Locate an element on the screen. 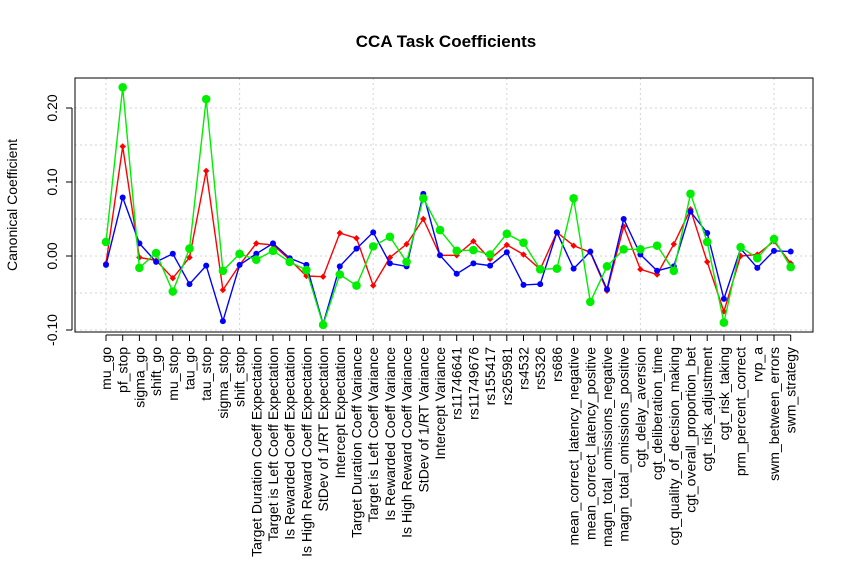 Image resolution: width=854 pixels, height=566 pixels. x-tick-label: shift_stop is located at coordinates (240, 377).